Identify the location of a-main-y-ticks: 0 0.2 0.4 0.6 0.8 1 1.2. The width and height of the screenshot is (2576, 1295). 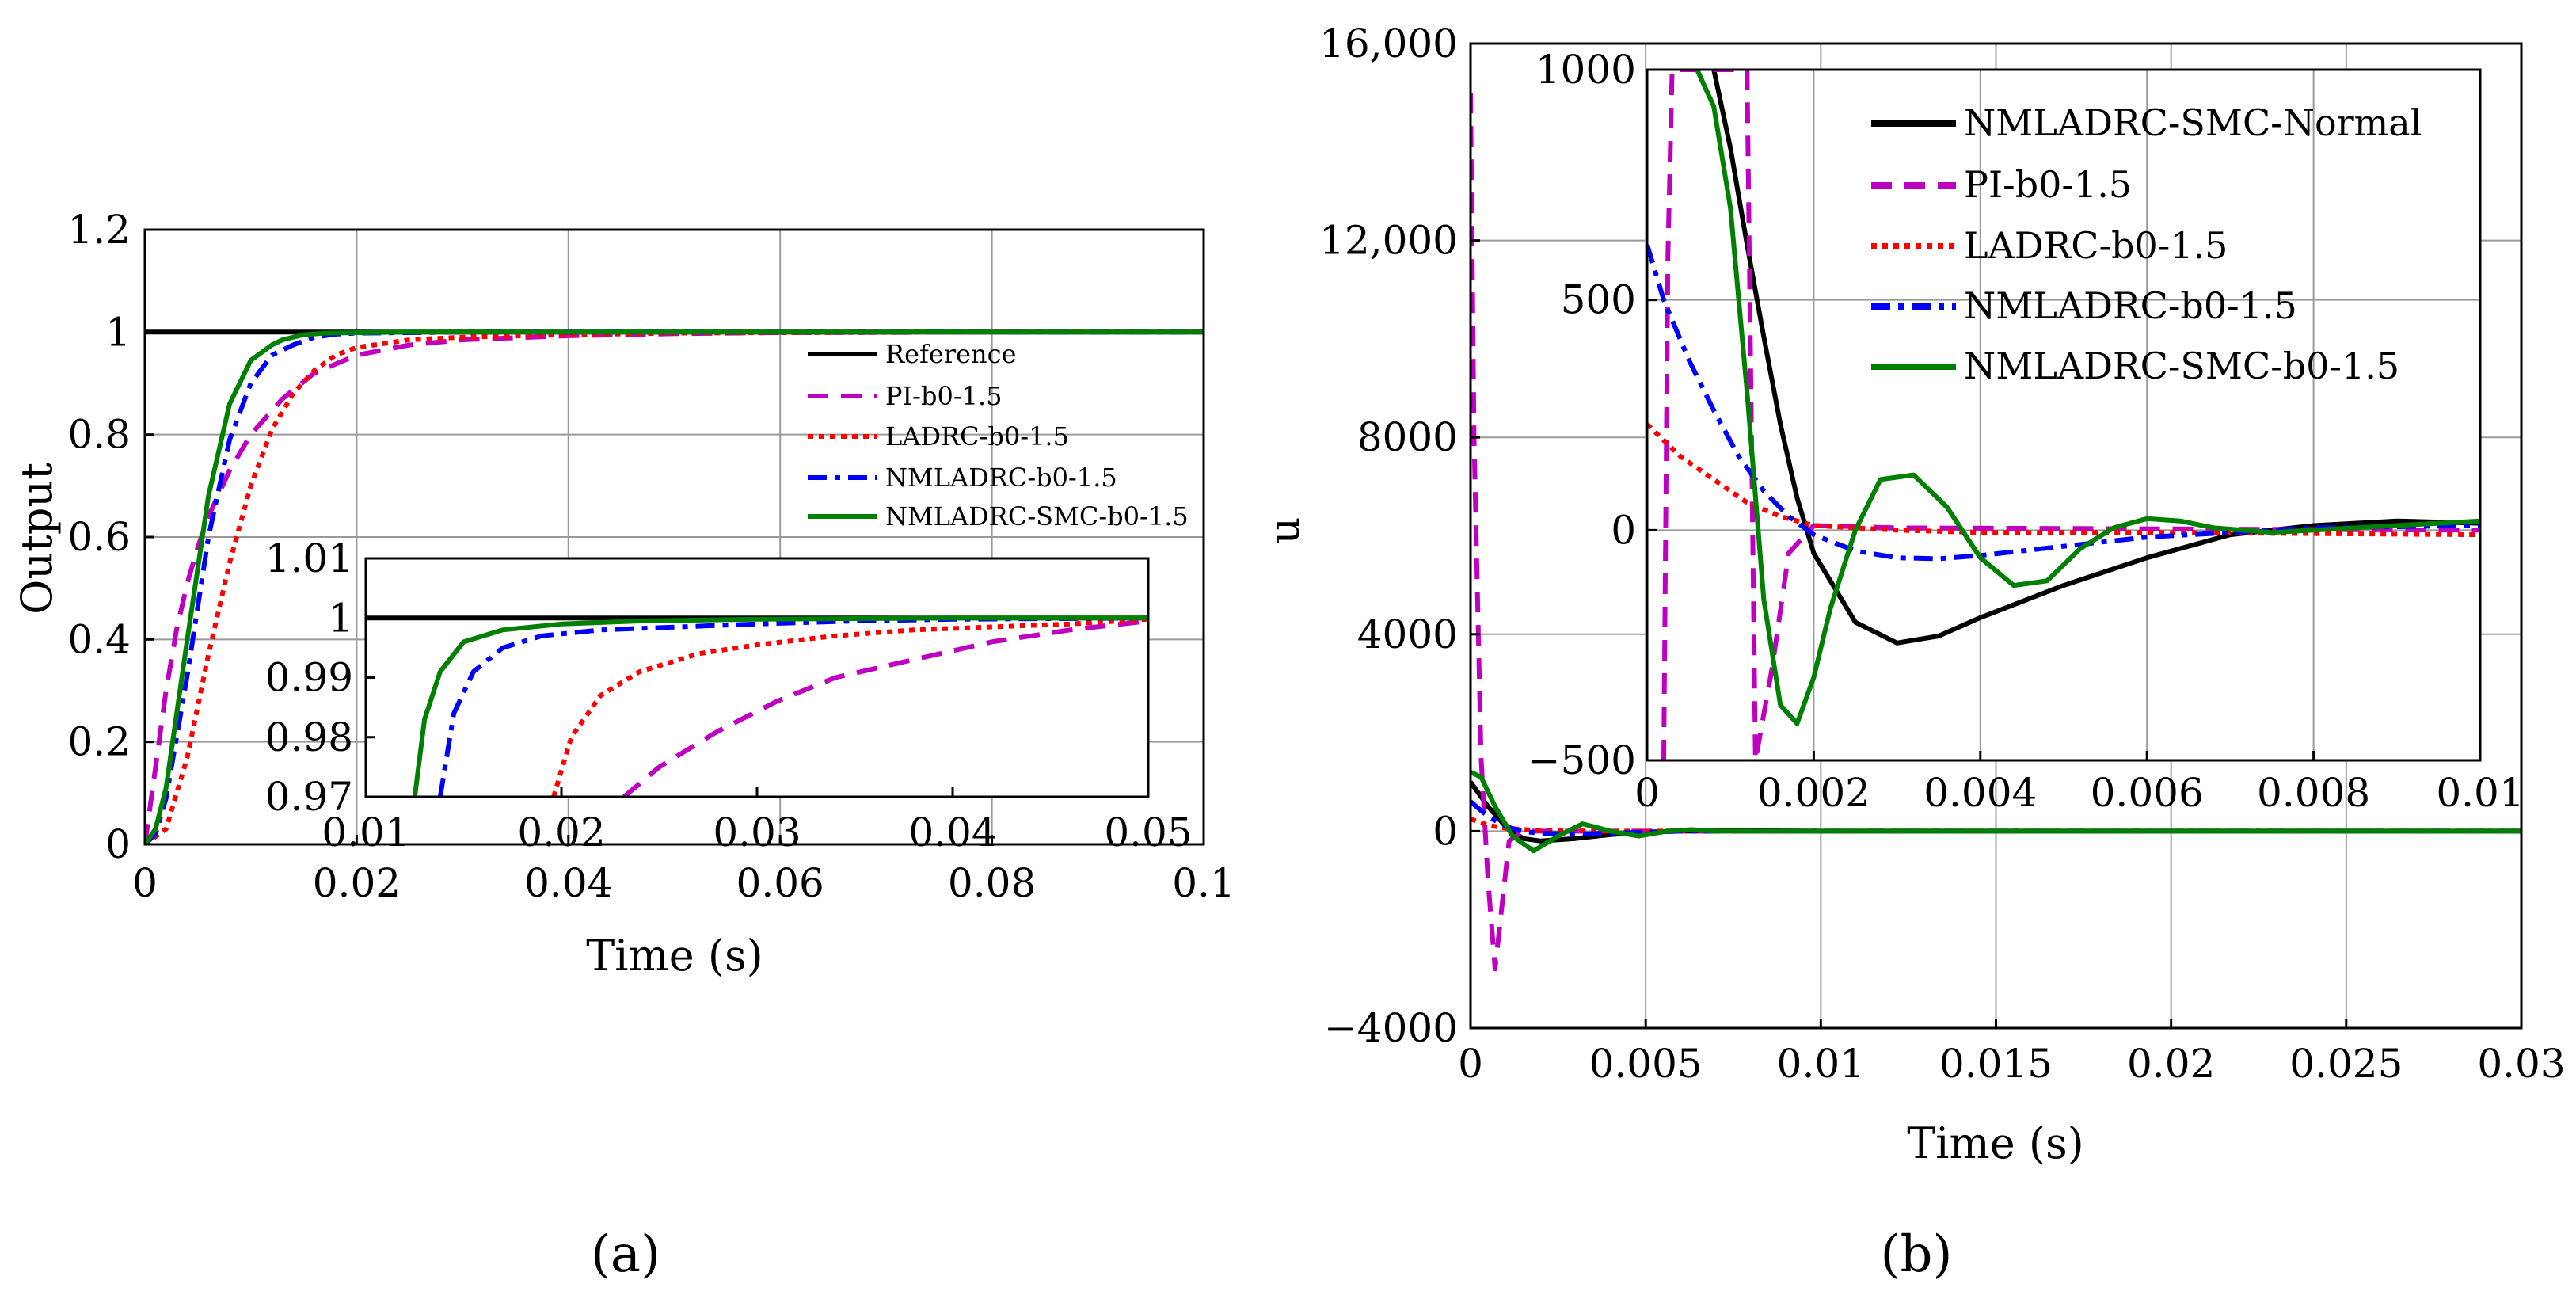
(110, 537).